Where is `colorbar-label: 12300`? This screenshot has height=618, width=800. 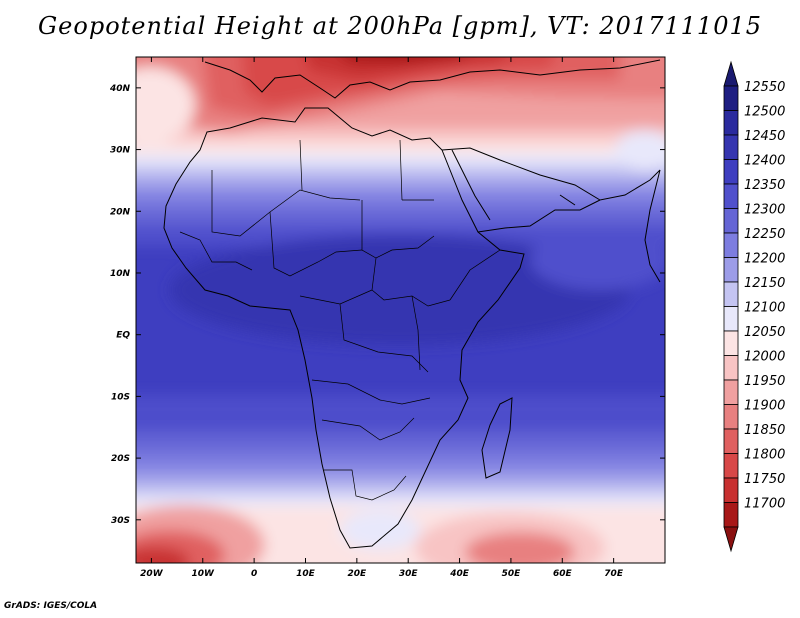
colorbar-label: 12300 is located at coordinates (764, 210).